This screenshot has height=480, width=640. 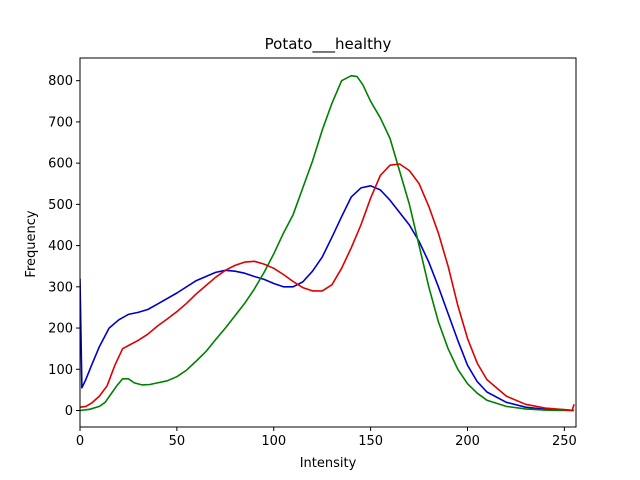 What do you see at coordinates (564, 441) in the screenshot?
I see `x-tick-label: 250` at bounding box center [564, 441].